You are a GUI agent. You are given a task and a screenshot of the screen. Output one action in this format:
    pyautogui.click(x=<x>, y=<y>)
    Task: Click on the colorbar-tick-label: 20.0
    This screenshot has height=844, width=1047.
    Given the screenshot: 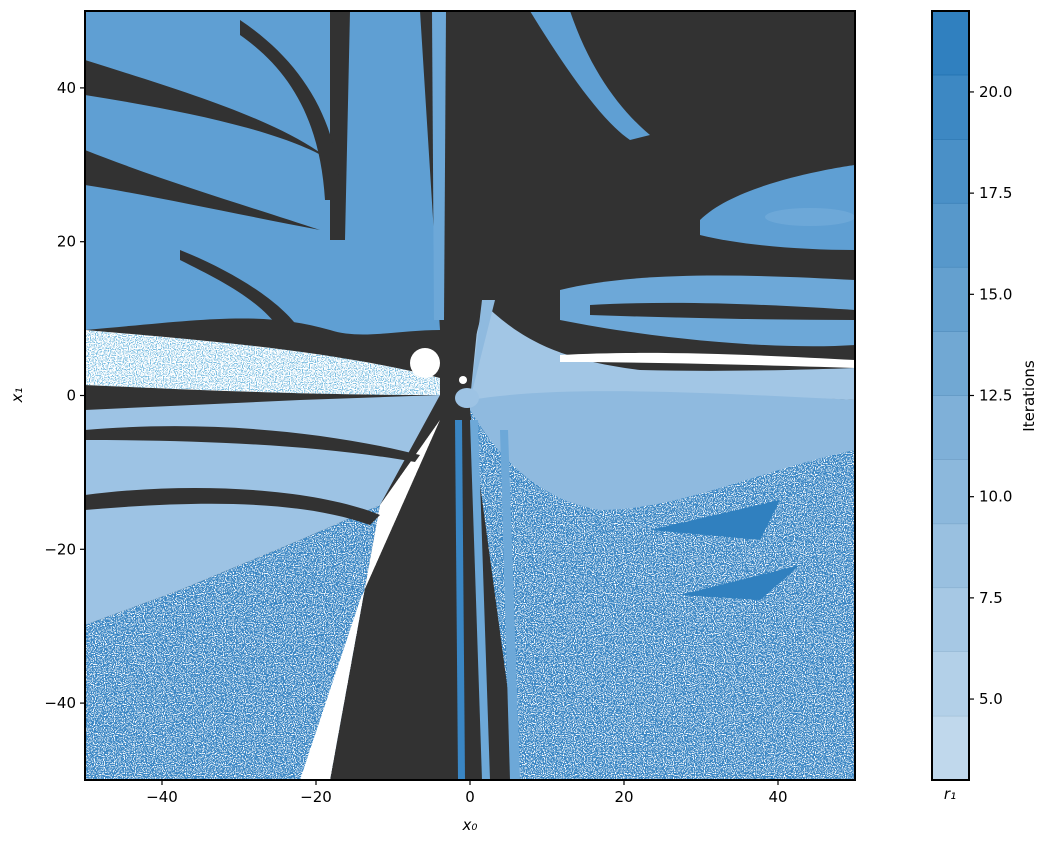 What is the action you would take?
    pyautogui.click(x=995, y=92)
    